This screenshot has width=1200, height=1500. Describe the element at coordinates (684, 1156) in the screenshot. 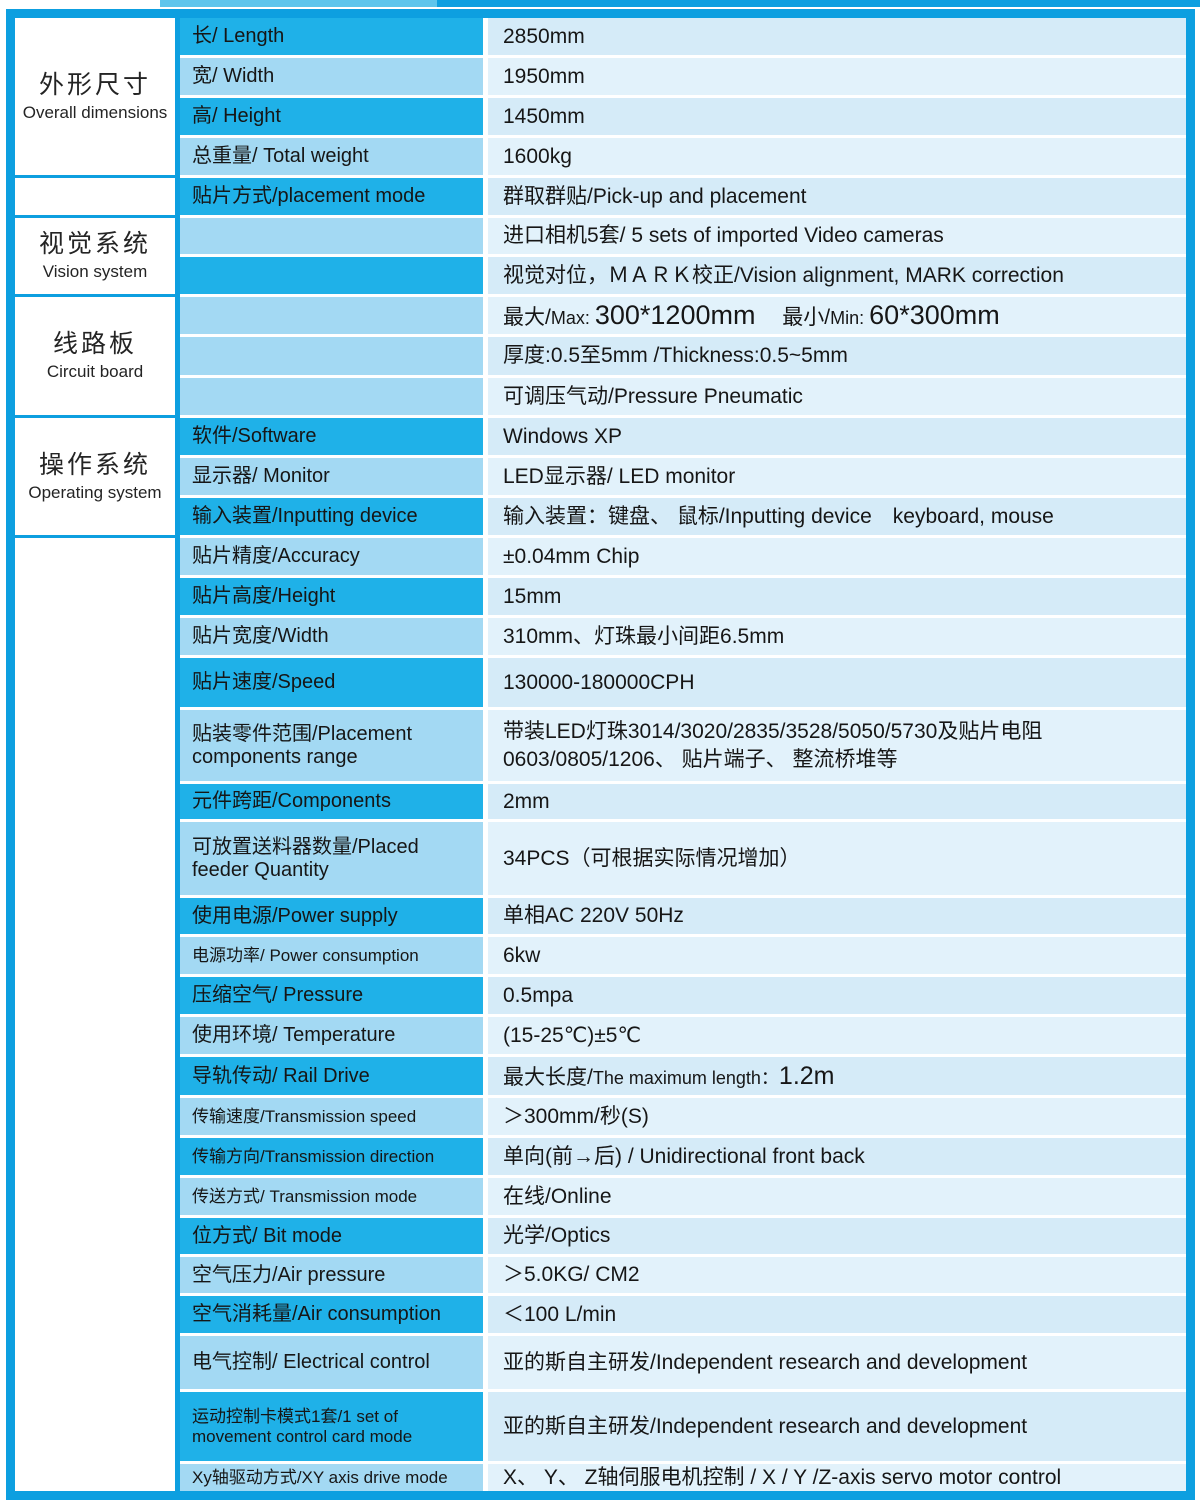

I see `param-value: 单向(前→后) / Unidirectional front back` at that location.